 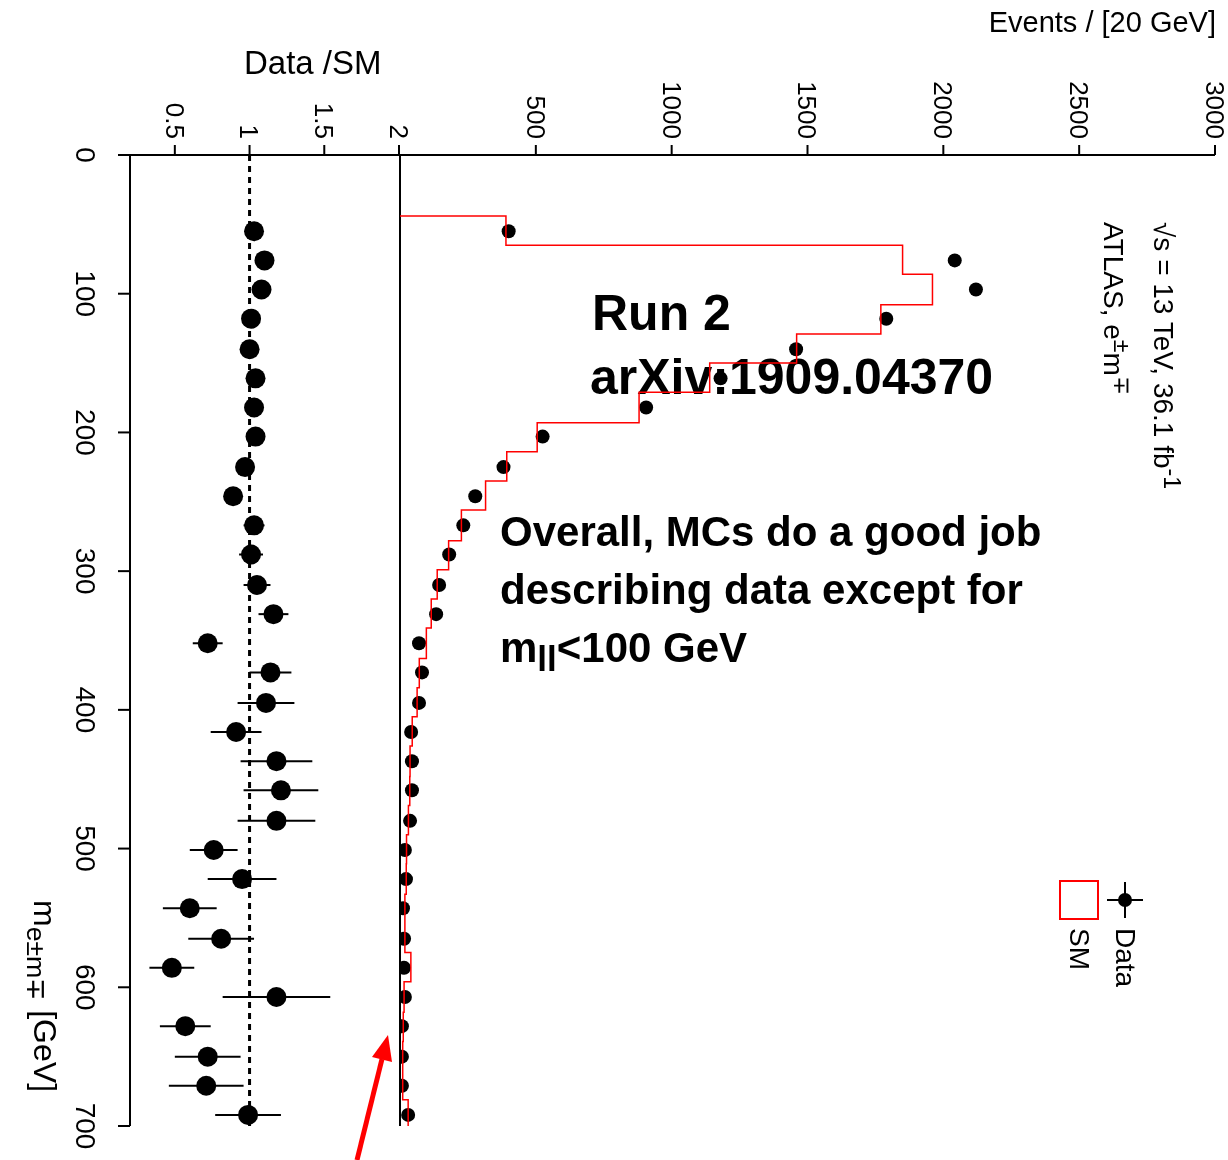 I want to click on y-tick-label: 300, so click(x=85, y=571).